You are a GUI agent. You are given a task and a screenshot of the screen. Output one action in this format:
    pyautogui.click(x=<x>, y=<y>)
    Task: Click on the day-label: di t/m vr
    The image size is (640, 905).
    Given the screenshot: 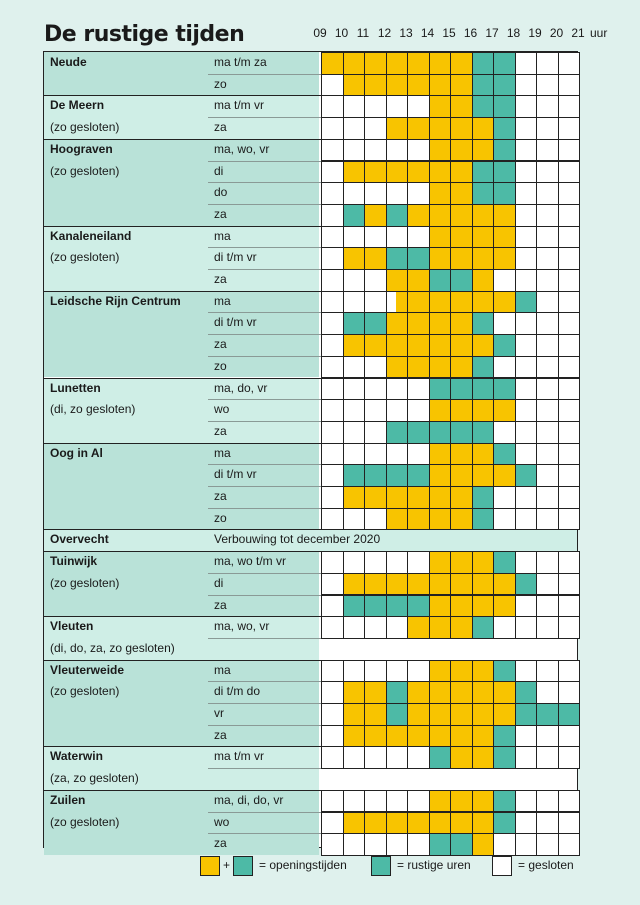 What is the action you would take?
    pyautogui.click(x=235, y=474)
    